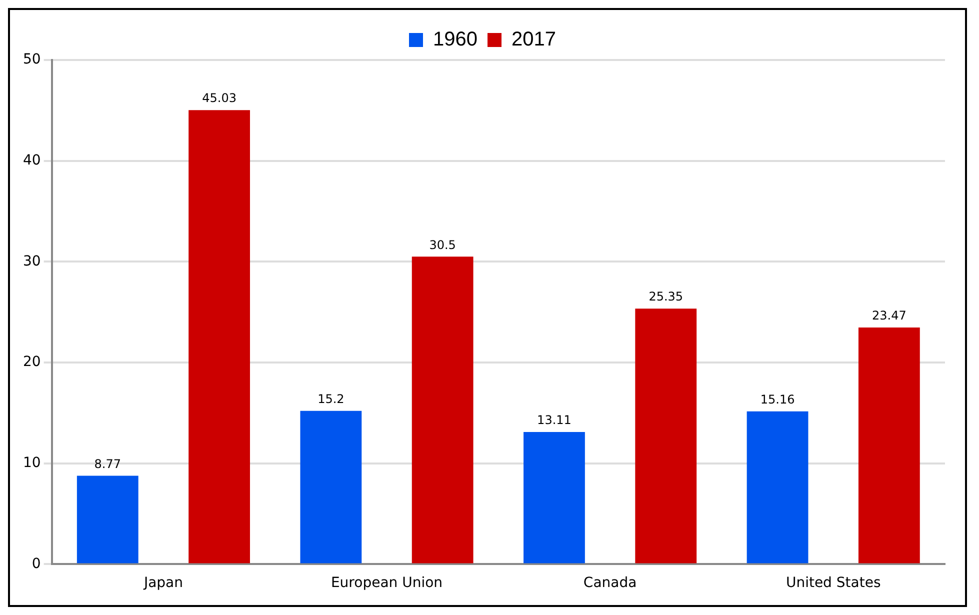  I want to click on data-label: 23.47, so click(889, 315).